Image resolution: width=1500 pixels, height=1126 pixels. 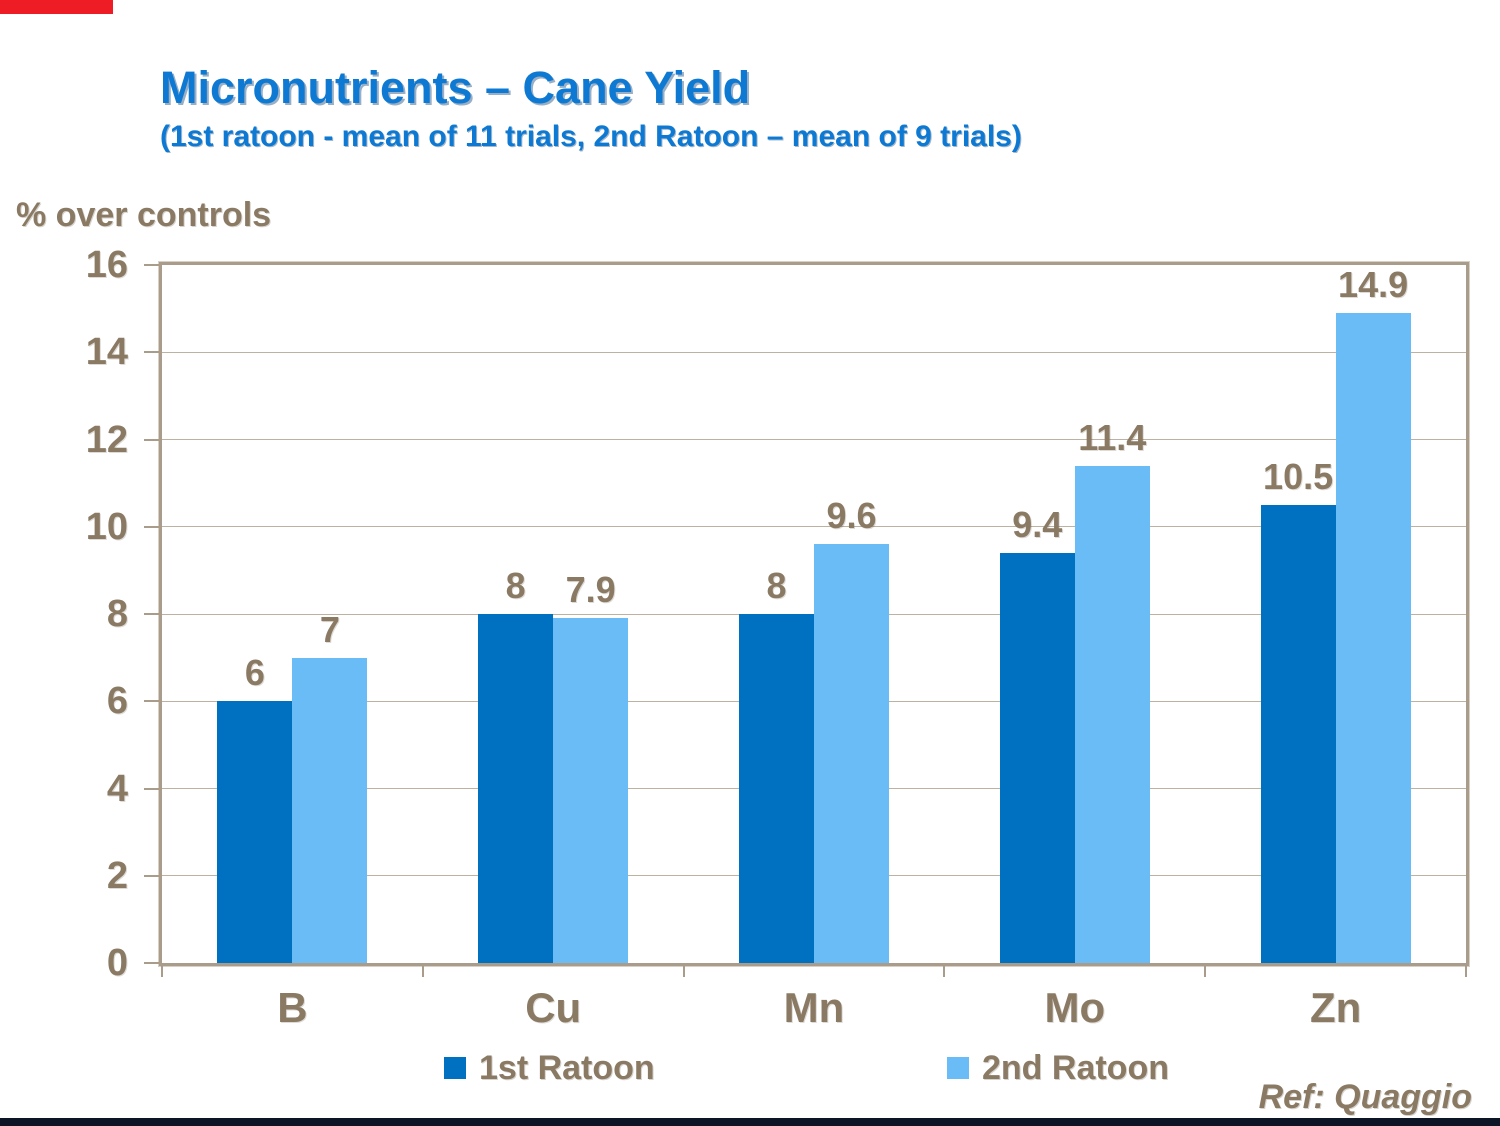 What do you see at coordinates (750, 1122) in the screenshot?
I see `bottom-footer-bar` at bounding box center [750, 1122].